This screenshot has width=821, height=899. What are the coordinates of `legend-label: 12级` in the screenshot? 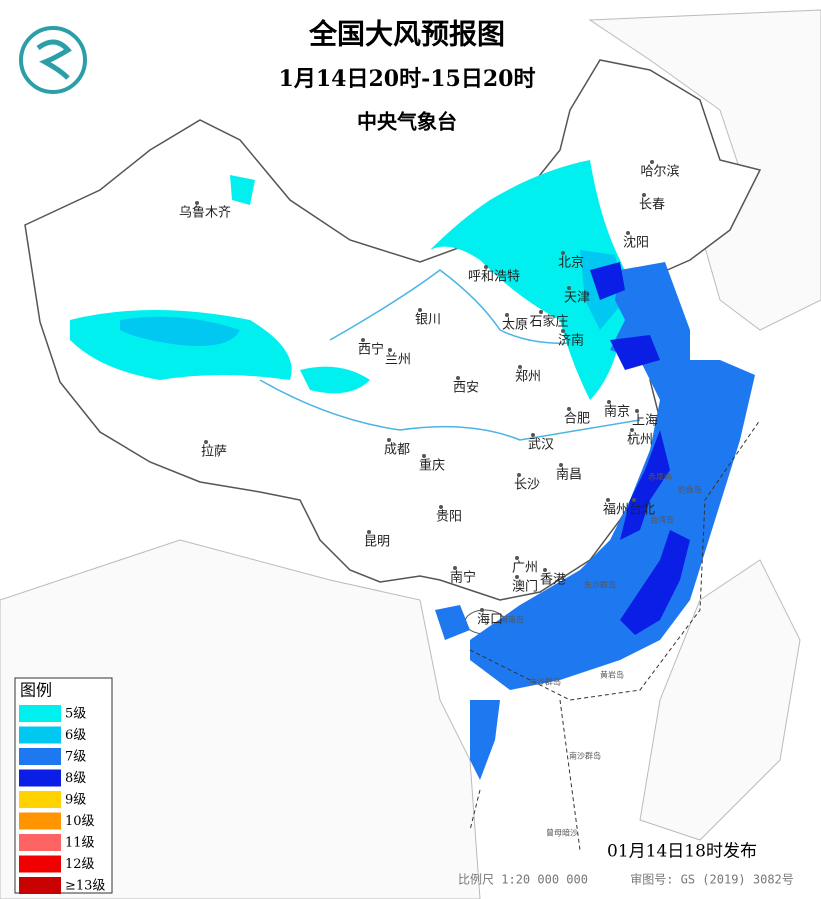 It's located at (80, 864).